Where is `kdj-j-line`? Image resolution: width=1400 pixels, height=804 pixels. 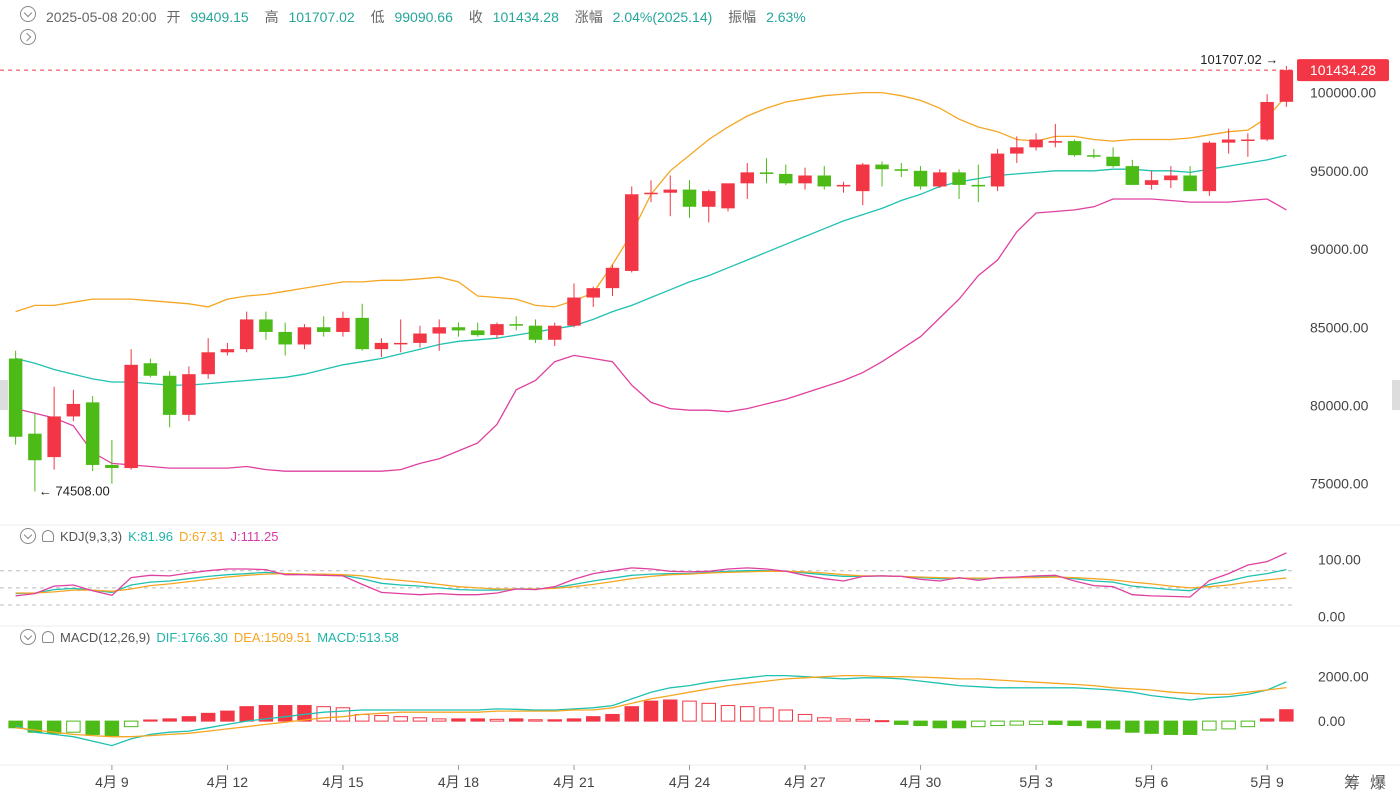 kdj-j-line is located at coordinates (651, 575).